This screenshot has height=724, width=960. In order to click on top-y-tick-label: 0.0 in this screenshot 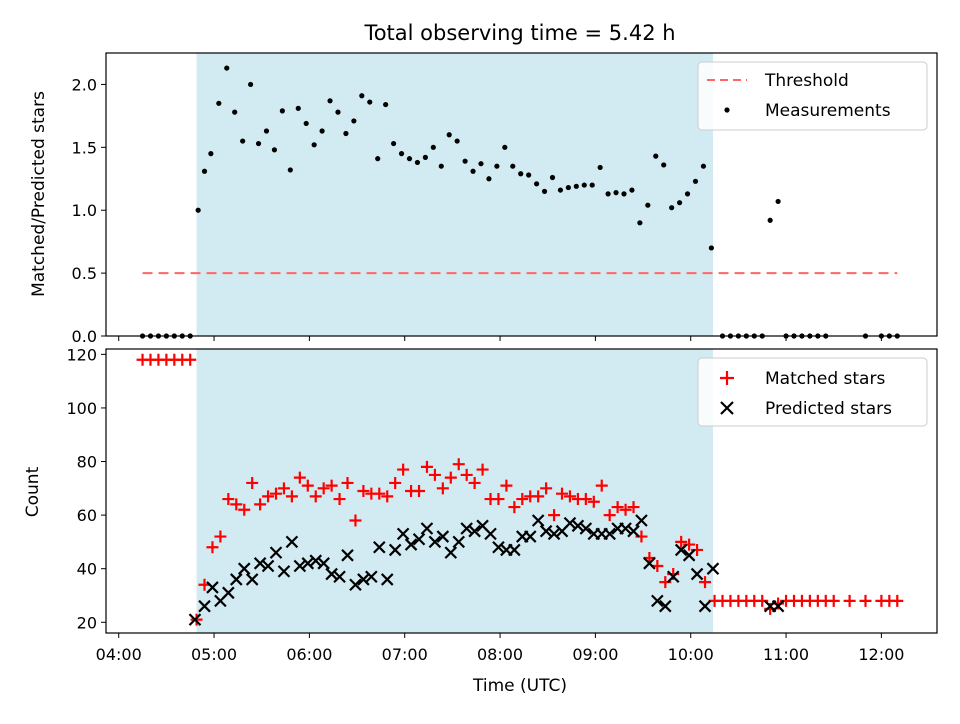, I will do `click(84, 336)`.